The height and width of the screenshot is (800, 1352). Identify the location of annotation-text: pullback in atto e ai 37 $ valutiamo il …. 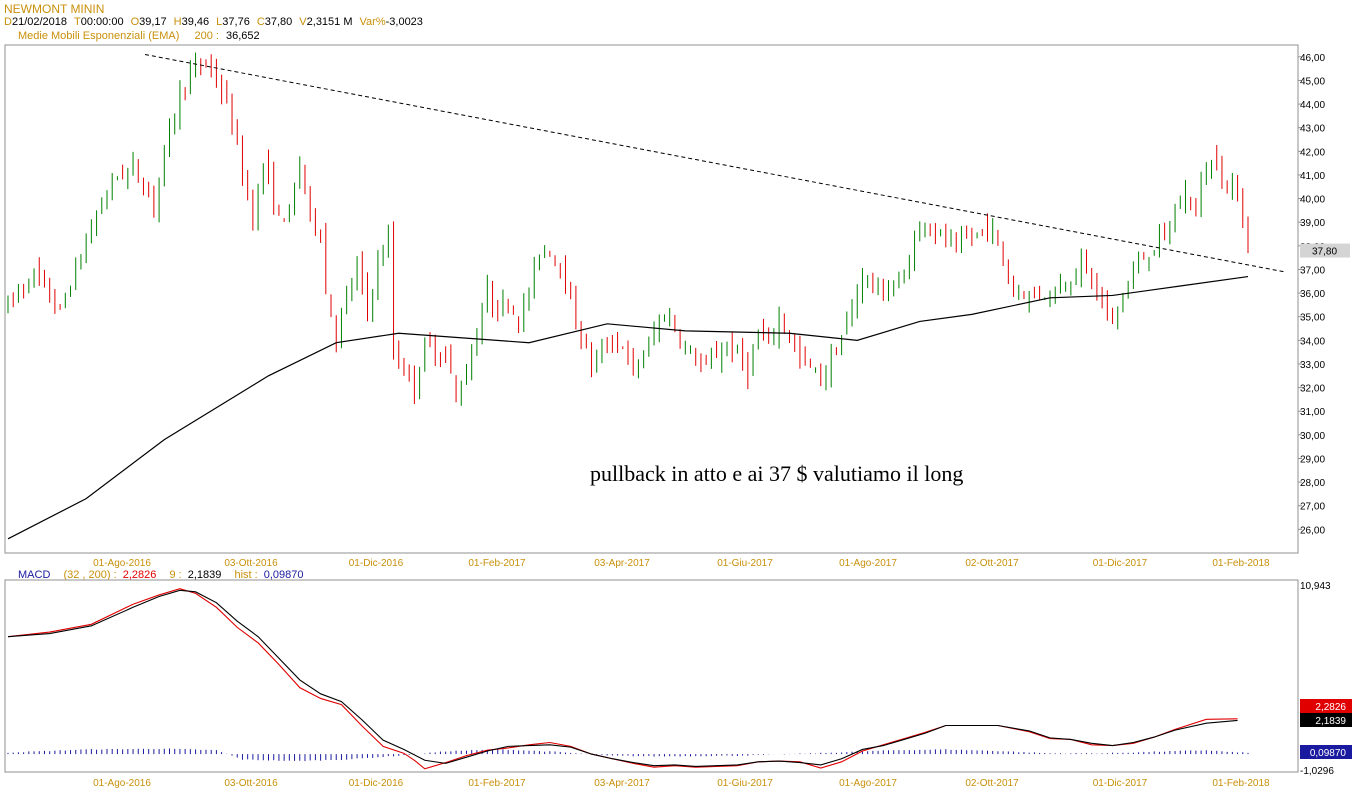
(776, 473).